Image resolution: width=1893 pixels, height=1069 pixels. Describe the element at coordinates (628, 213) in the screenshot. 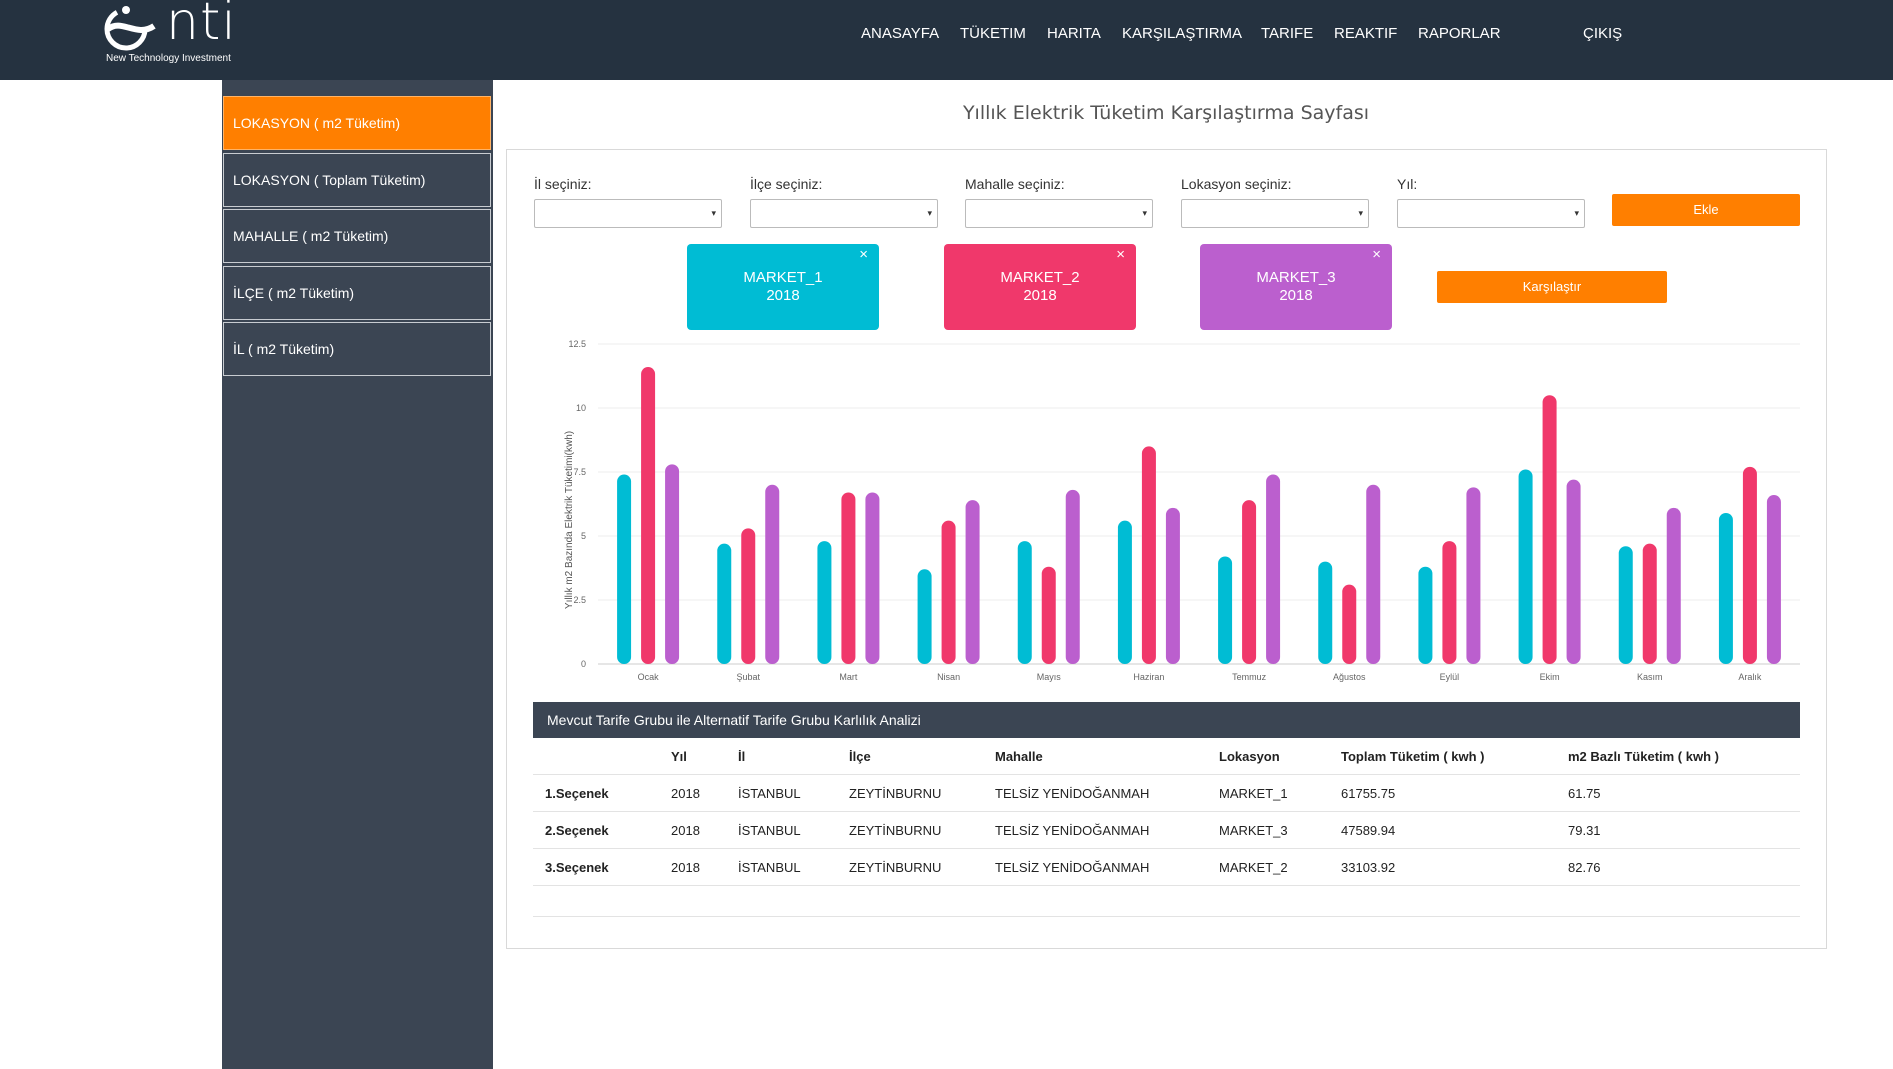

I see `il-select: ▾` at that location.